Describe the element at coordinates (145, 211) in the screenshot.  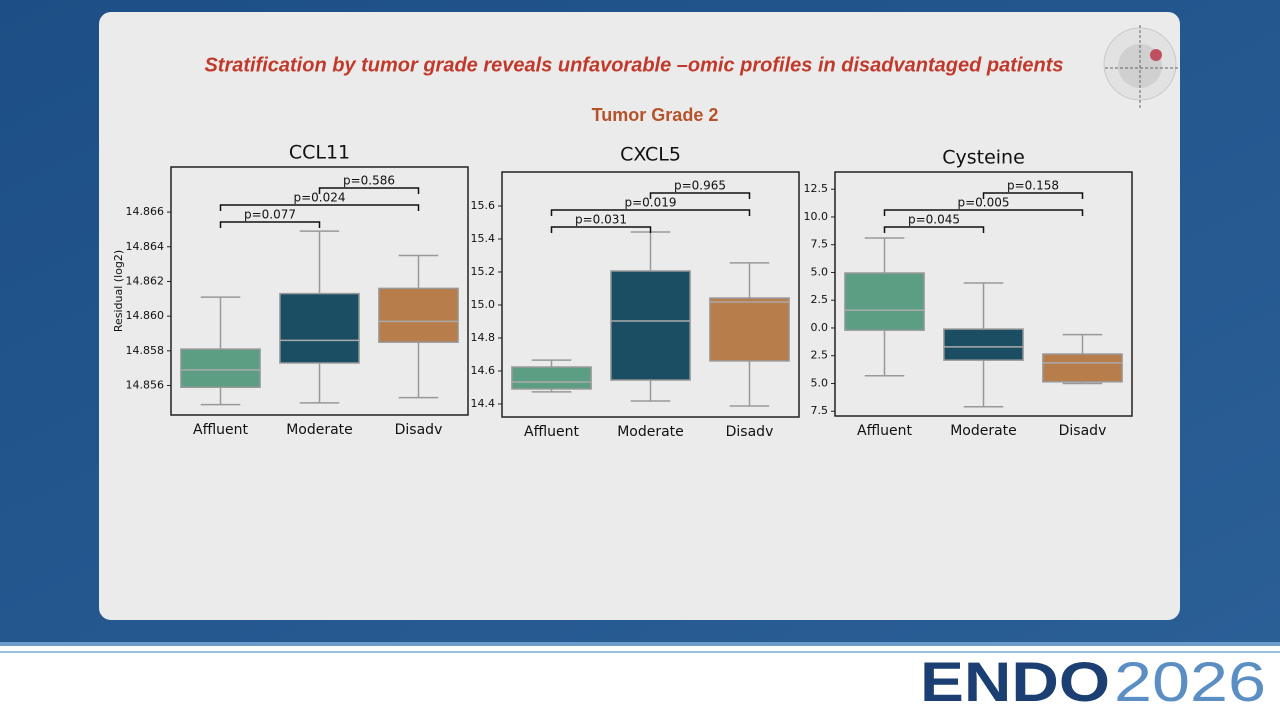
I see `y-tick-label: 14.866` at that location.